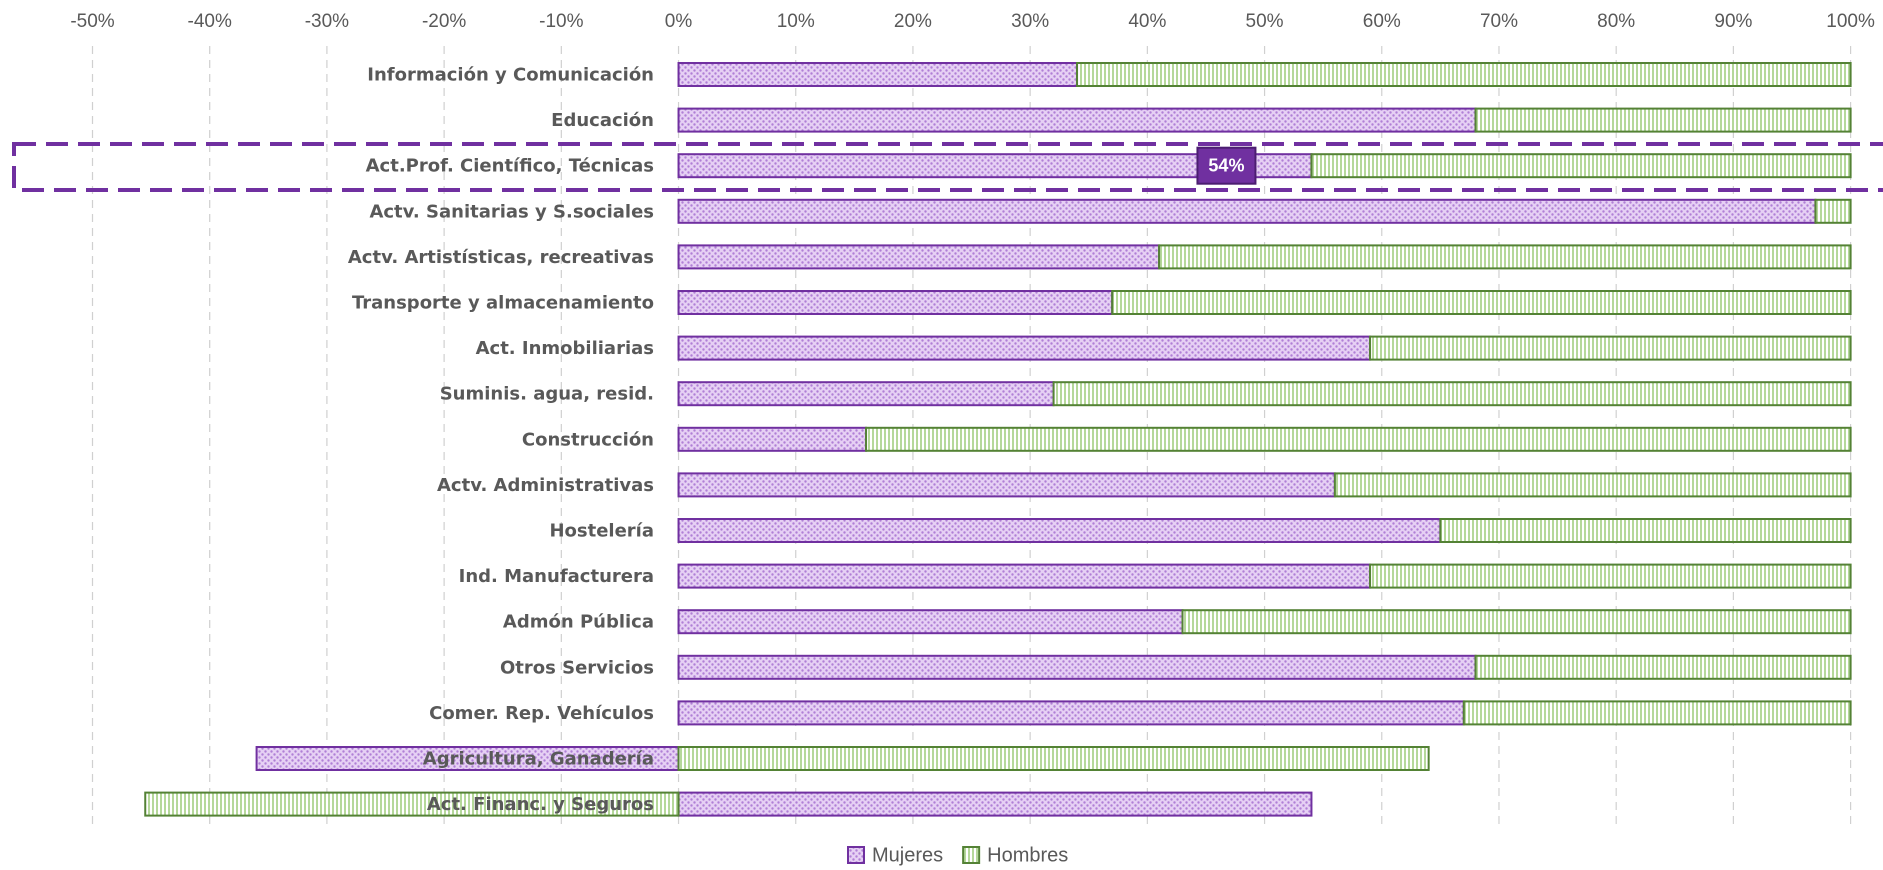  What do you see at coordinates (556, 576) in the screenshot?
I see `category-label: Ind. Manufacturera` at bounding box center [556, 576].